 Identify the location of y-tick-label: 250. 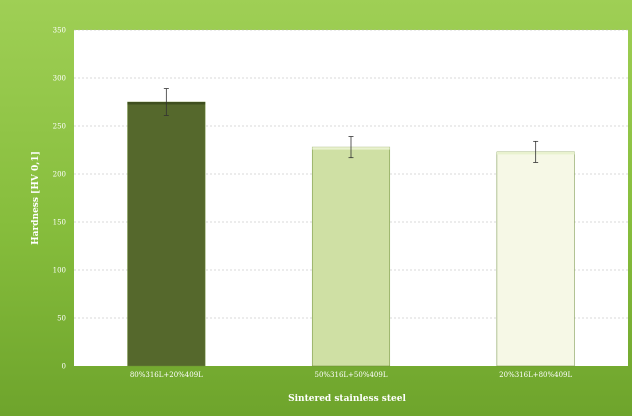
(59, 127).